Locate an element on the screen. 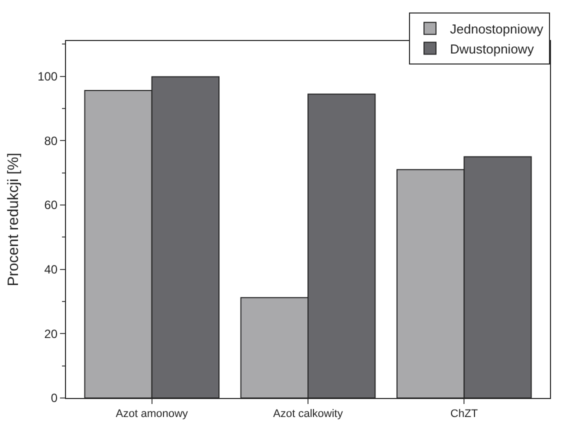  y-axis-title: Procent redukcji [%] is located at coordinates (13, 219).